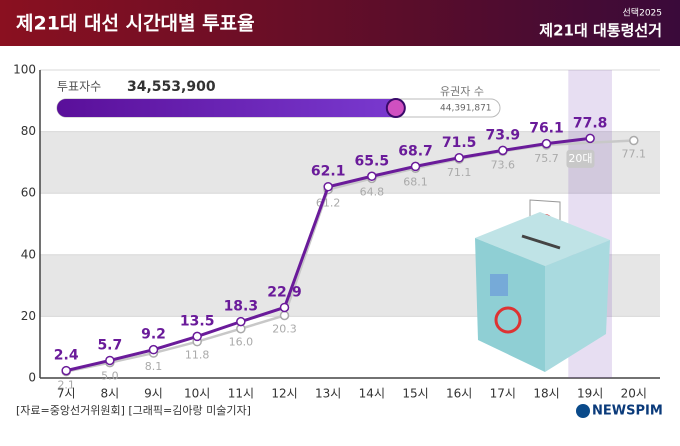  Describe the element at coordinates (546, 394) in the screenshot. I see `x-tick-label: 18시` at that location.